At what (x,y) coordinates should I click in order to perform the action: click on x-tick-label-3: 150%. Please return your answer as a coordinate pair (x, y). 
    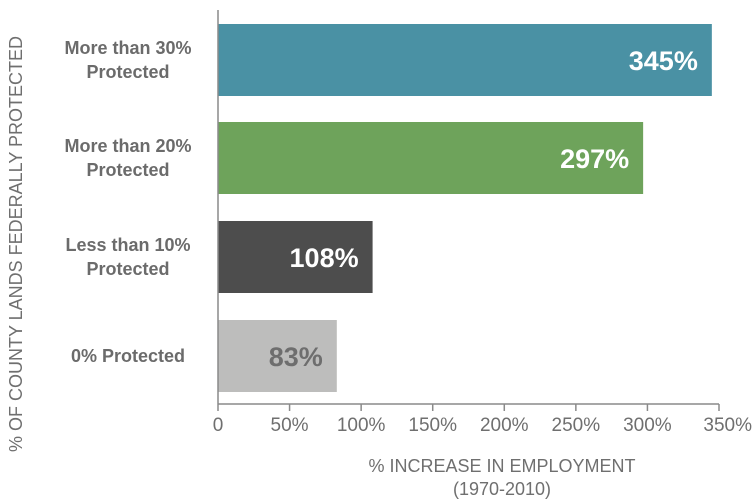
    Looking at the image, I should click on (432, 425).